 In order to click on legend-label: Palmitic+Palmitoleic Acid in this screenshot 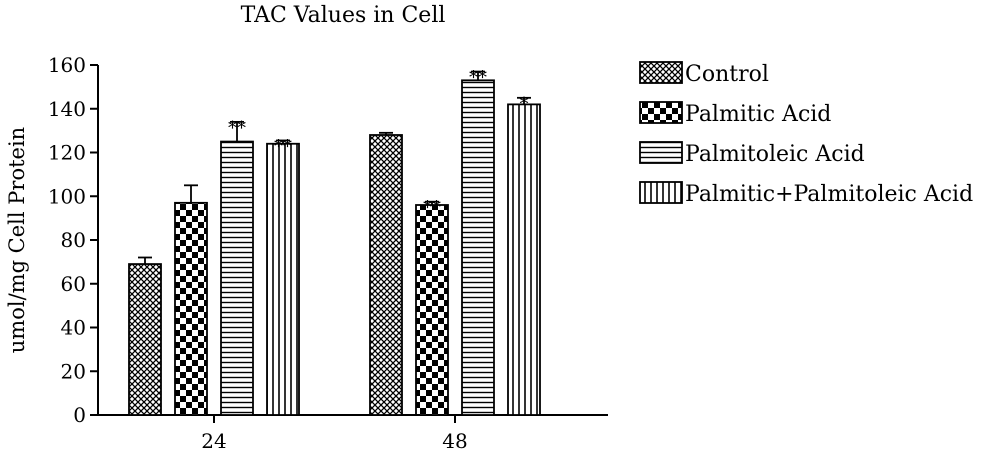, I will do `click(829, 194)`.